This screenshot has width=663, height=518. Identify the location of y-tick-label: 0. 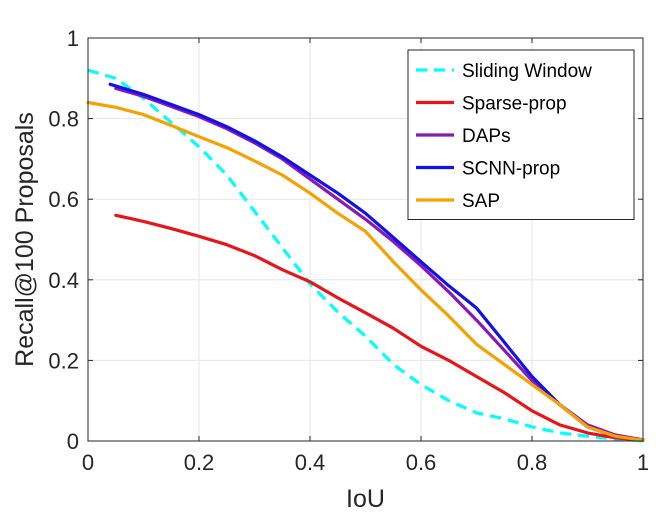
(73, 441).